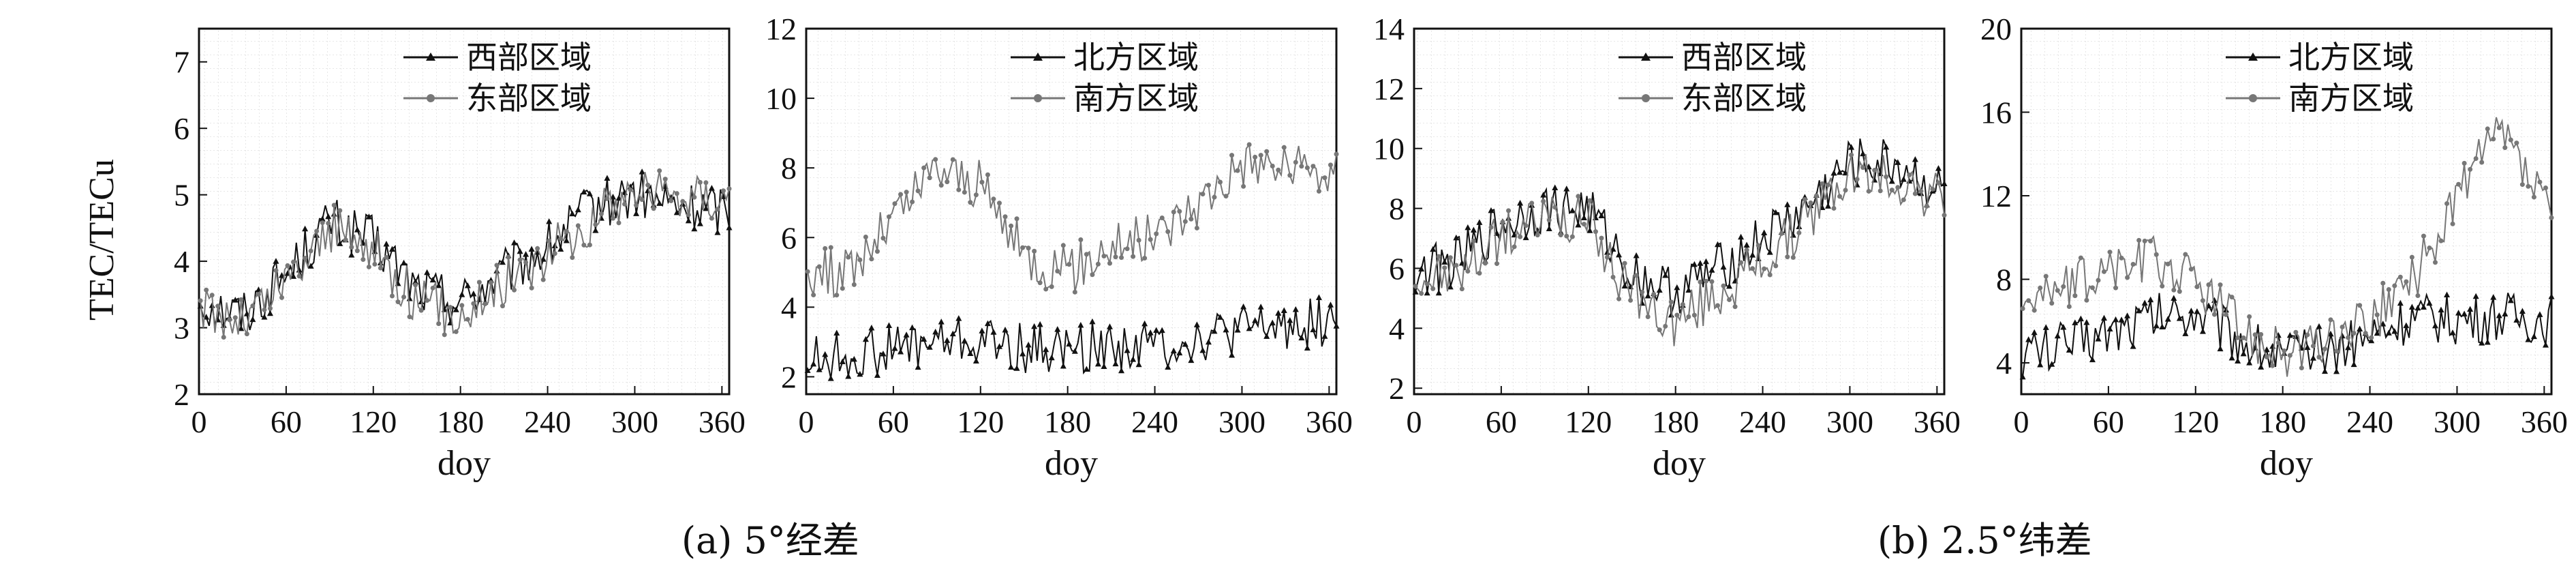 Image resolution: width=2576 pixels, height=564 pixels. I want to click on plot-frame, so click(464, 211).